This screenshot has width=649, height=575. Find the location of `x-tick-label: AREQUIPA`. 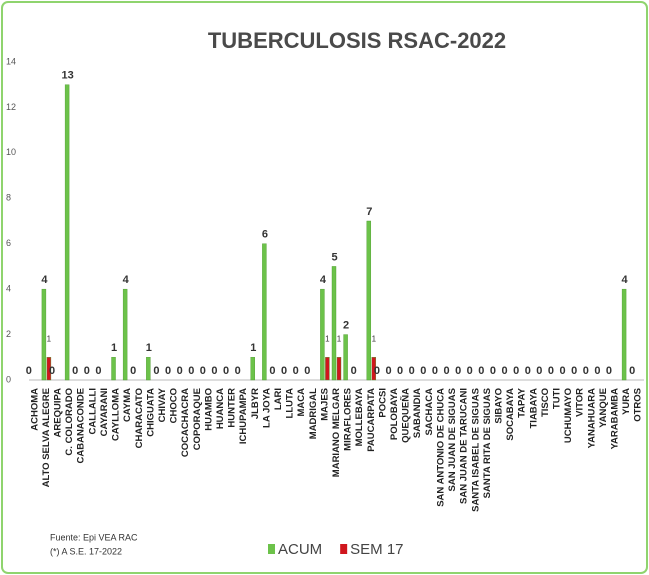

x-tick-label: AREQUIPA is located at coordinates (58, 413).